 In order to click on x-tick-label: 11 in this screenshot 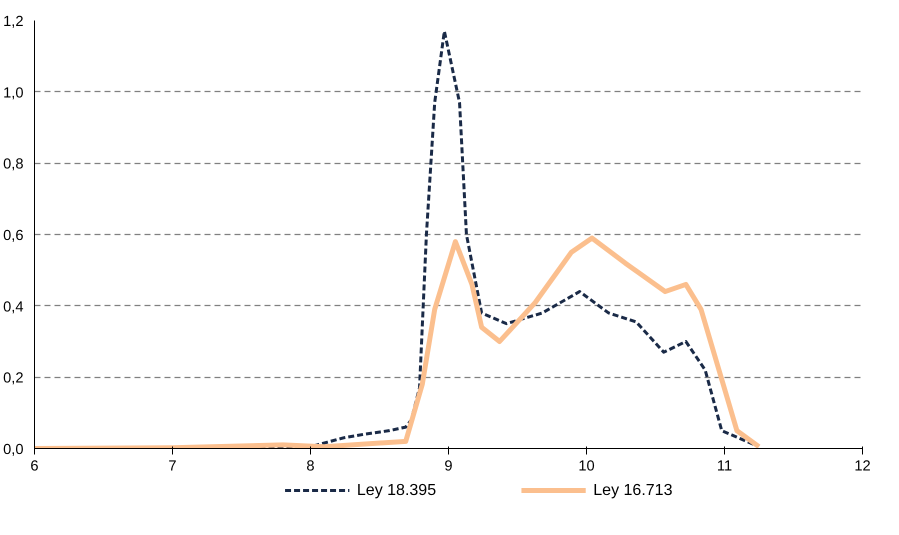, I will do `click(724, 466)`.